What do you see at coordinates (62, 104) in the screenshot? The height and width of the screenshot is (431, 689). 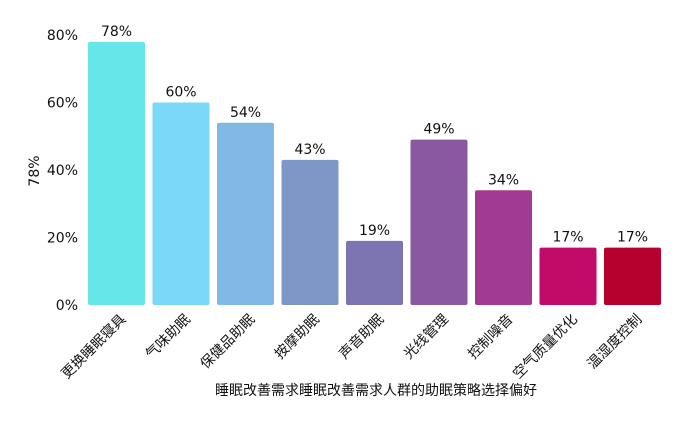 I see `y-tick-label: 60%` at bounding box center [62, 104].